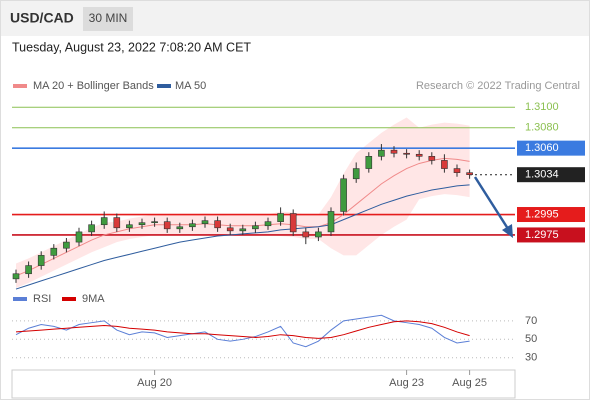  Describe the element at coordinates (542, 235) in the screenshot. I see `level-label: 1.2975` at that location.